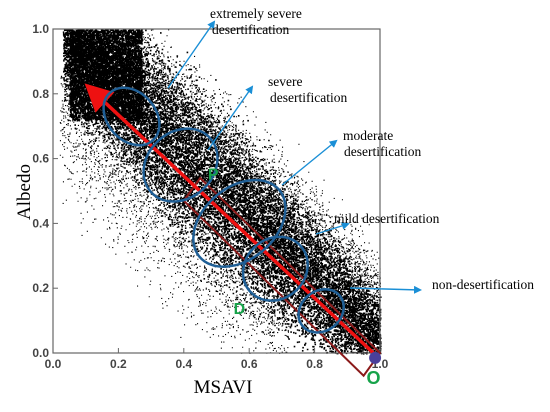  I want to click on class-label: non-desertification, so click(483, 284).